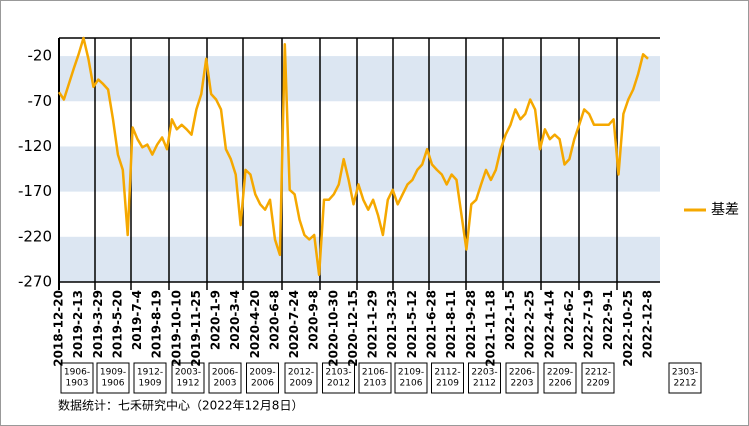 The width and height of the screenshot is (749, 426). Describe the element at coordinates (647, 324) in the screenshot. I see `x-tick-label: 2022-12-8` at that location.